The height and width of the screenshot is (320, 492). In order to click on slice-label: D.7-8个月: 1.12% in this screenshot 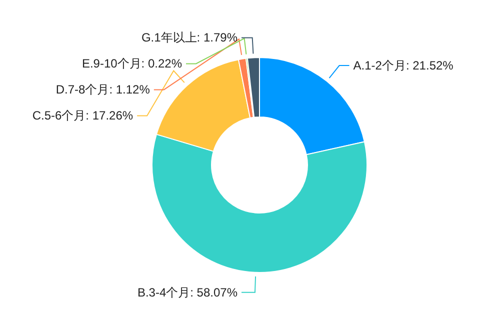, I will do `click(103, 89)`.